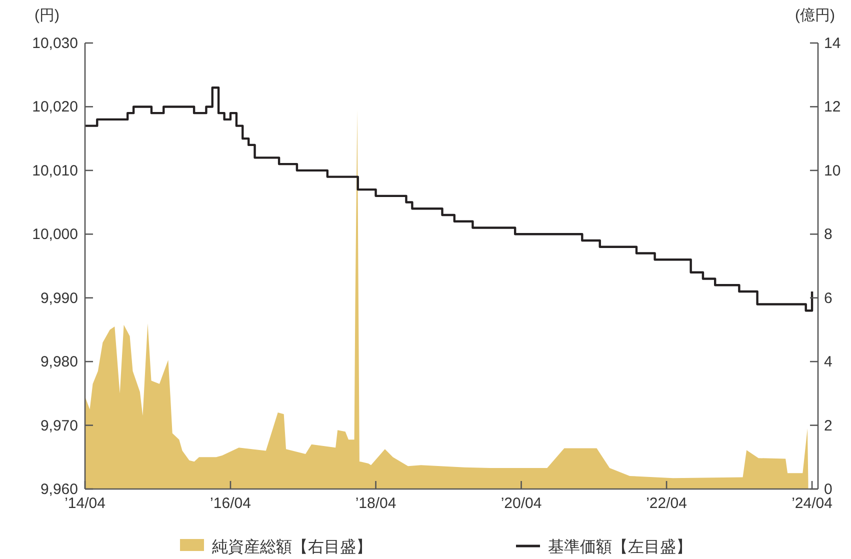 Image resolution: width=851 pixels, height=559 pixels. I want to click on legend-label: 基準価額【左目盛】, so click(620, 547).